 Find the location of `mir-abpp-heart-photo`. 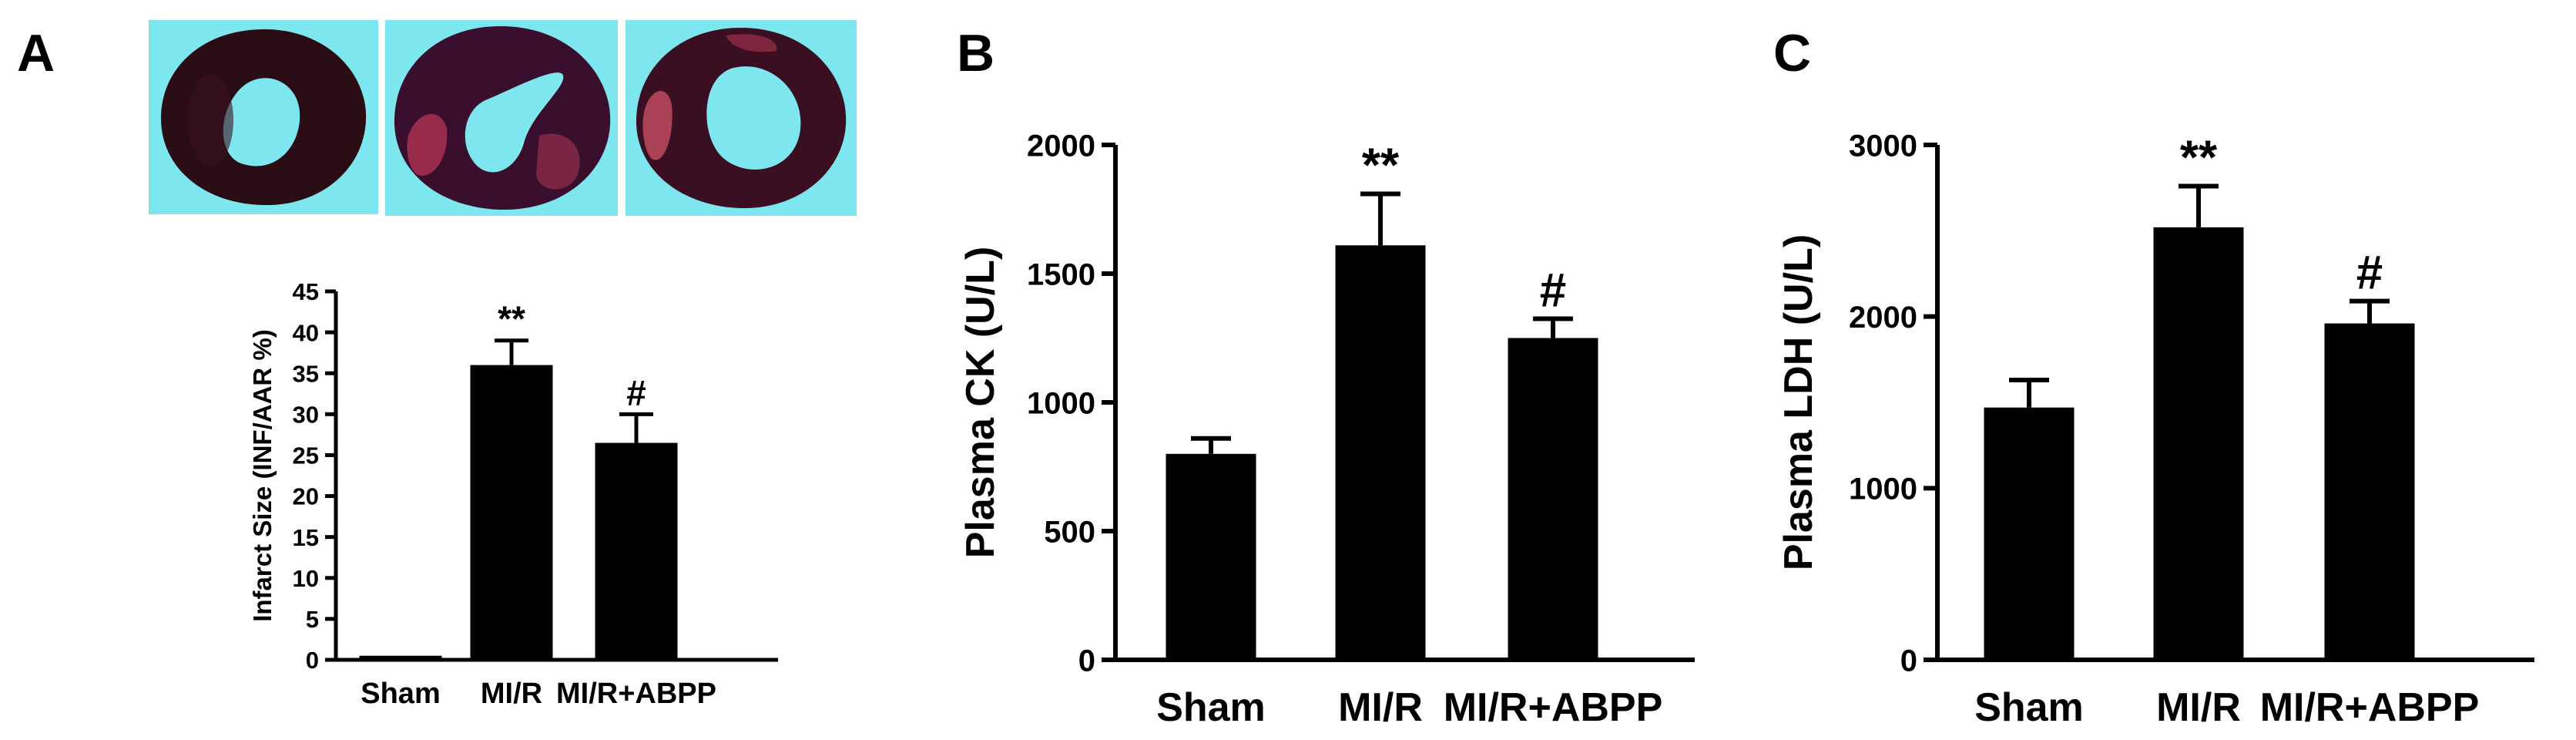

mir-abpp-heart-photo is located at coordinates (741, 118).